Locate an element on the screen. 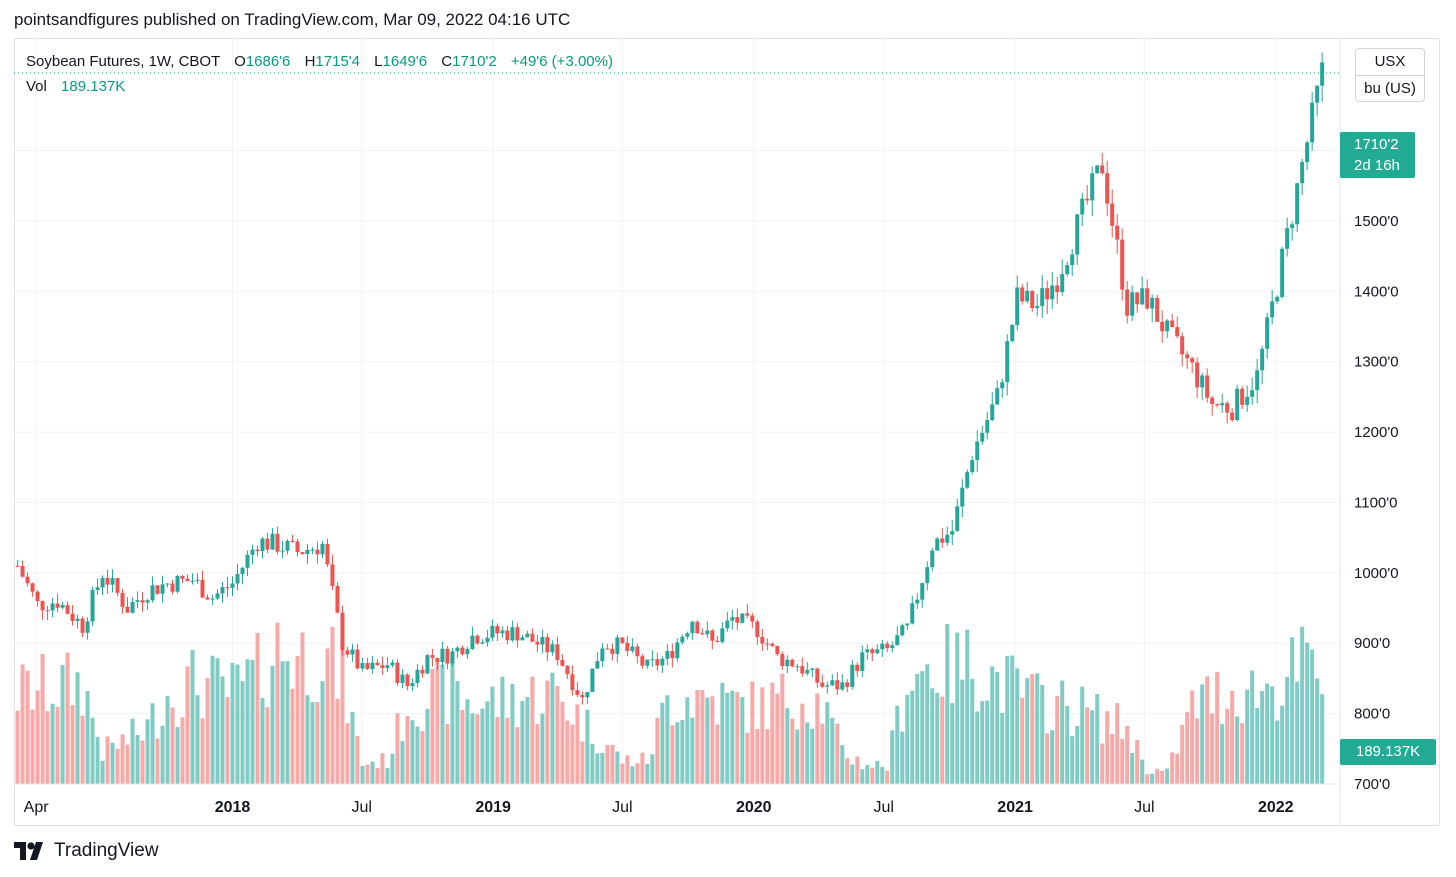  x-tick-label: Jul is located at coordinates (362, 807).